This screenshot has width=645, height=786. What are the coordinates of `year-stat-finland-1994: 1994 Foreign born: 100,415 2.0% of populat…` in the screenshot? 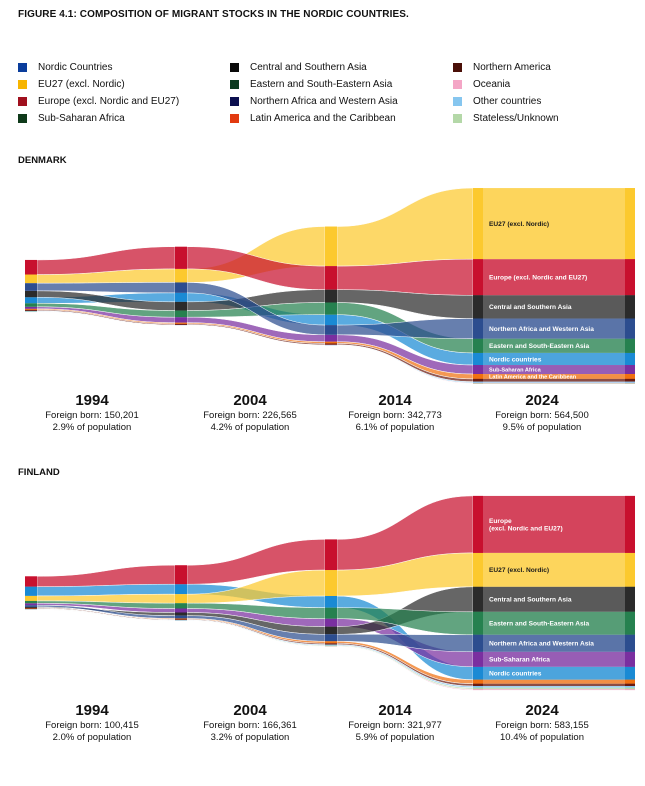 It's located at (92, 723).